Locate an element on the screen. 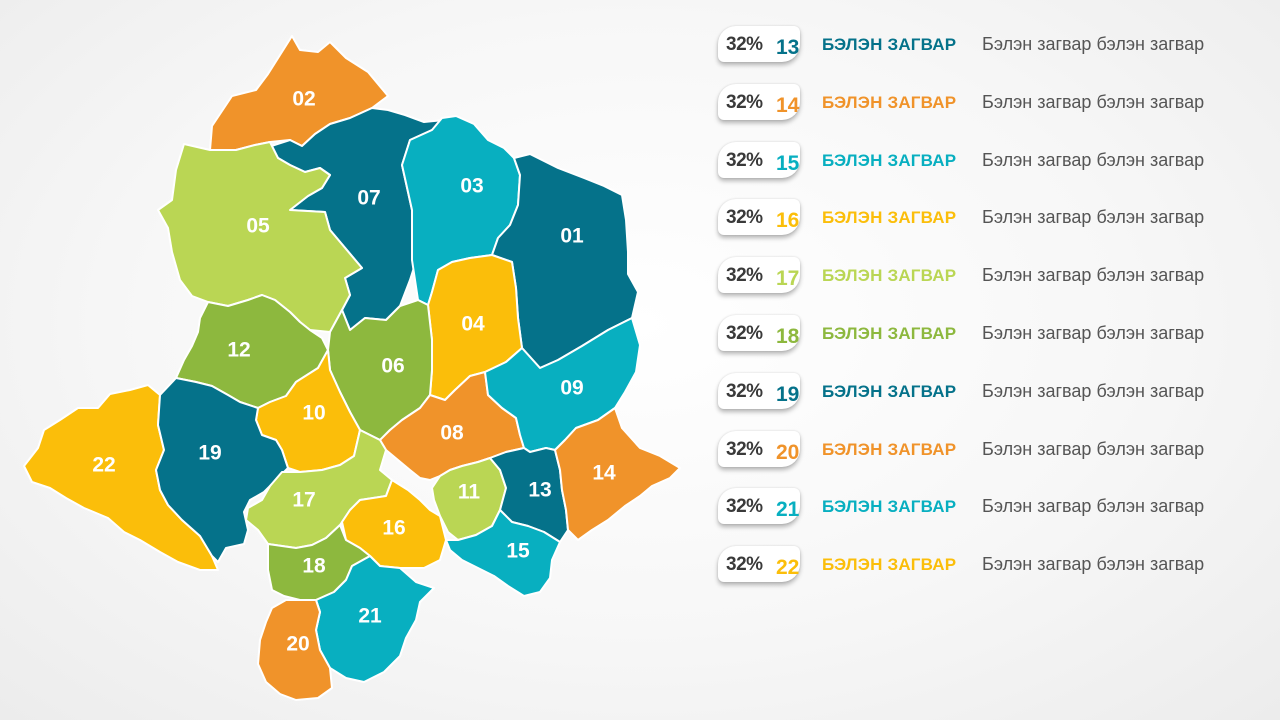  percent-badge: 32% 20 is located at coordinates (759, 448).